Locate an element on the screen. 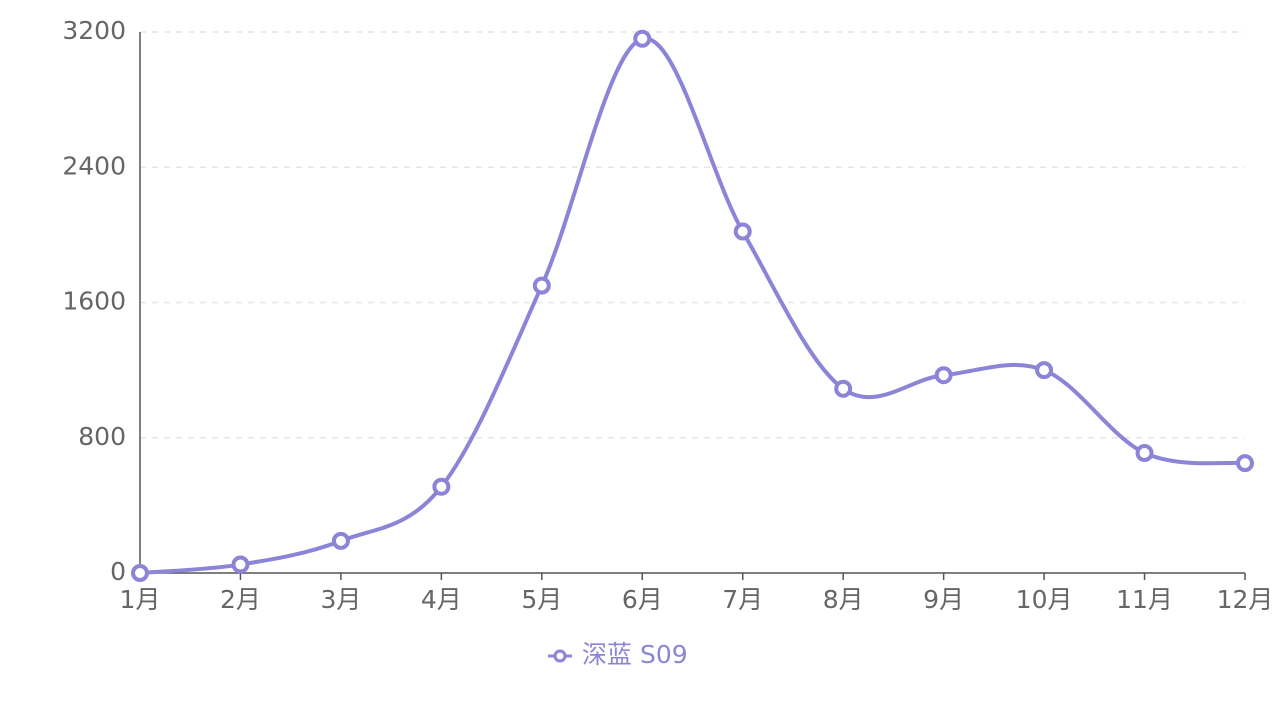  x-tick-label: 6月 is located at coordinates (642, 599).